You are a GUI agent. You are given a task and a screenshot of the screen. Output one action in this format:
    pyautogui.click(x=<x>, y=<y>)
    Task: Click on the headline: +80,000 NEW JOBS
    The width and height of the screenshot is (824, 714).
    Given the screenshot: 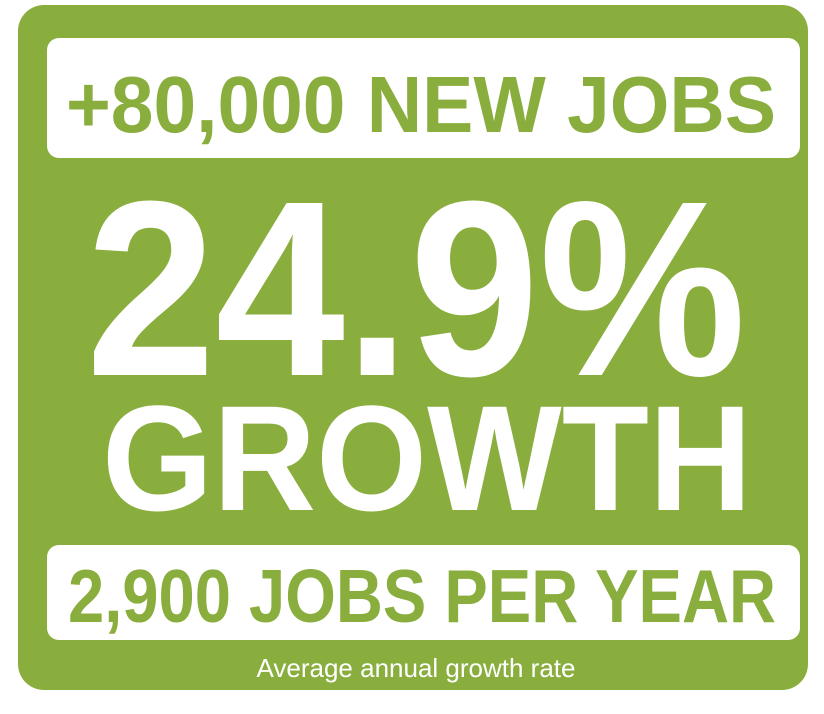 What is the action you would take?
    pyautogui.click(x=421, y=104)
    